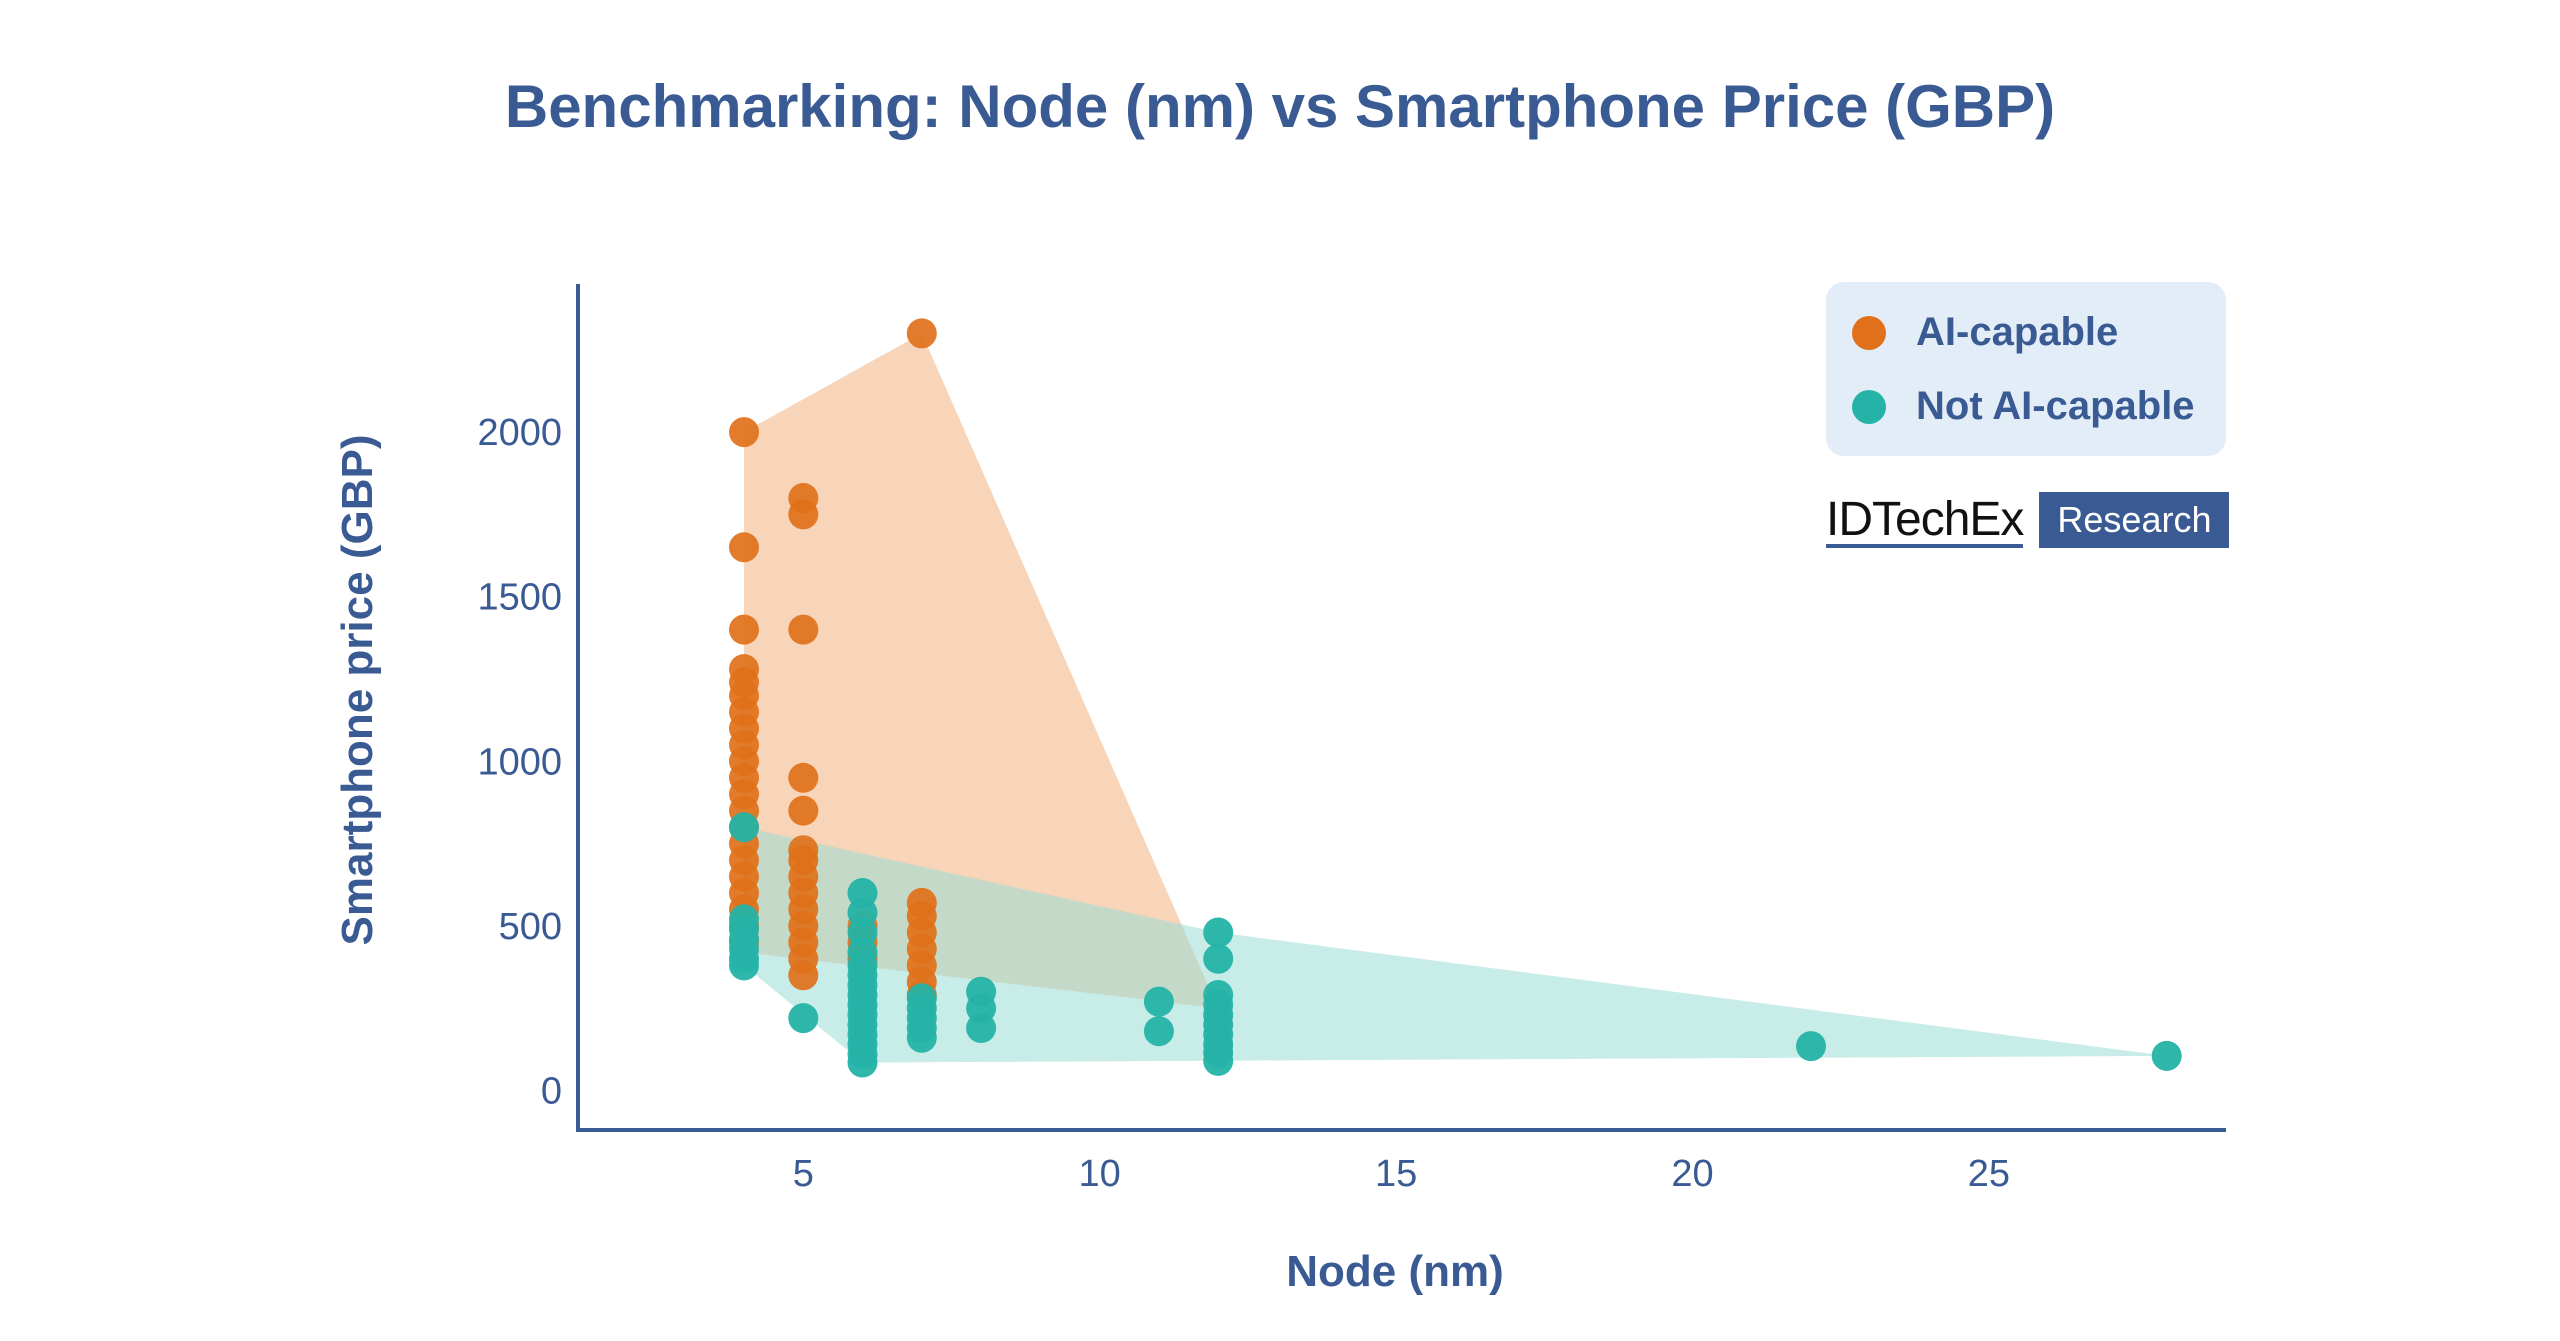 The image size is (2560, 1341). I want to click on legend: AI-capable Not AI-capable, so click(2026, 369).